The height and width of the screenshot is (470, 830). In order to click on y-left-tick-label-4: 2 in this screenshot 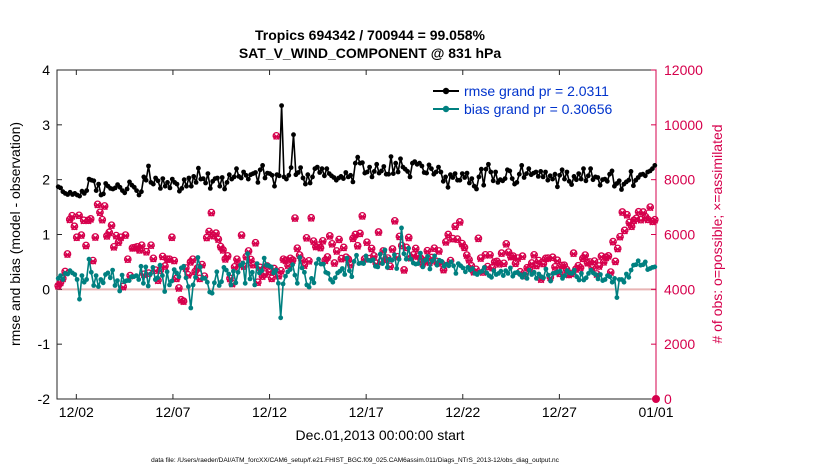, I will do `click(46, 180)`.